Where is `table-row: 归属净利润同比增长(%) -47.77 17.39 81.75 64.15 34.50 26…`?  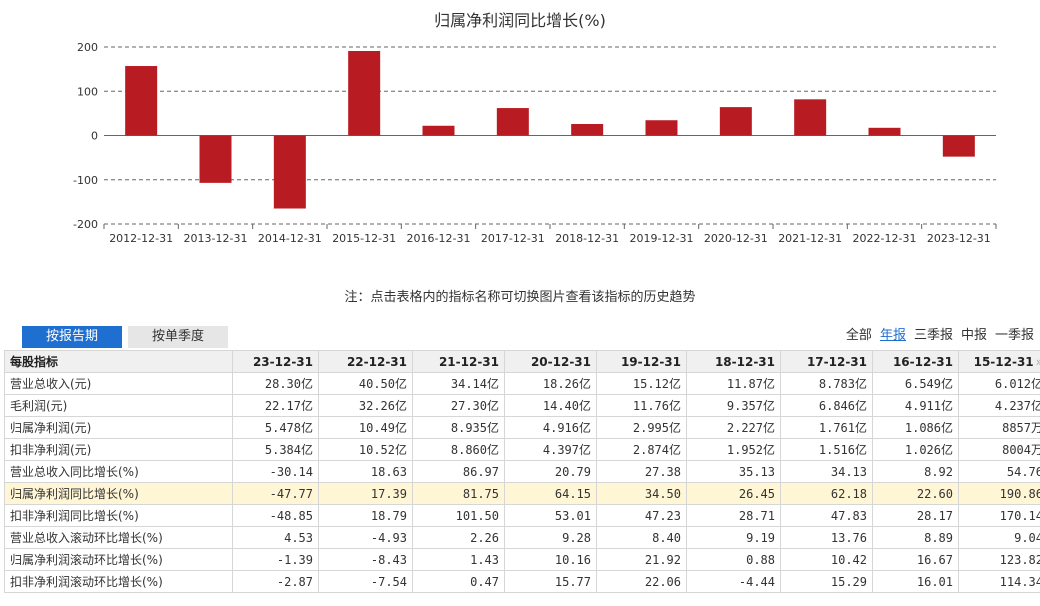
table-row: 归属净利润同比增长(%) -47.77 17.39 81.75 64.15 34.50 26… is located at coordinates (522, 493).